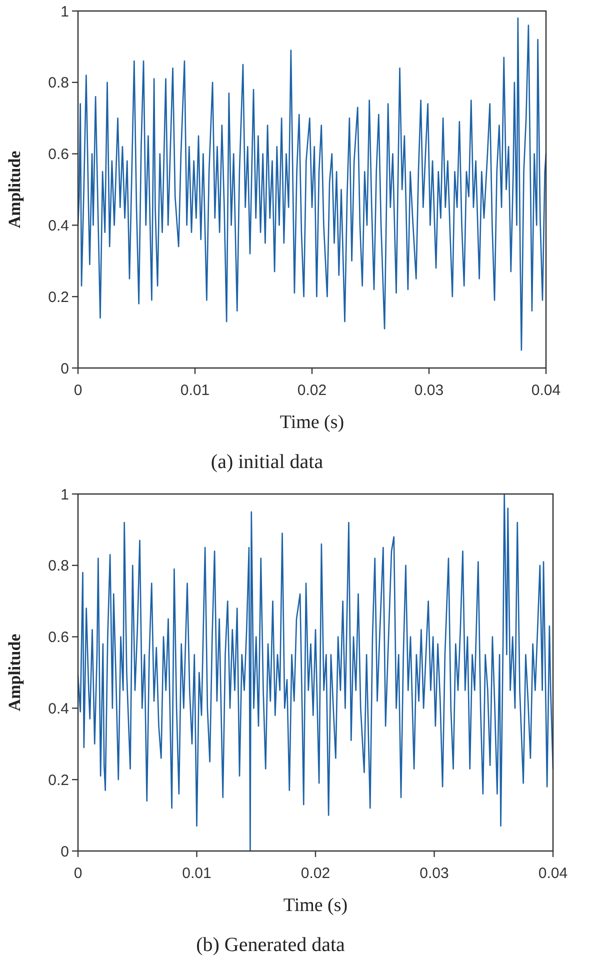  What do you see at coordinates (267, 462) in the screenshot?
I see `text: (a) initial data` at bounding box center [267, 462].